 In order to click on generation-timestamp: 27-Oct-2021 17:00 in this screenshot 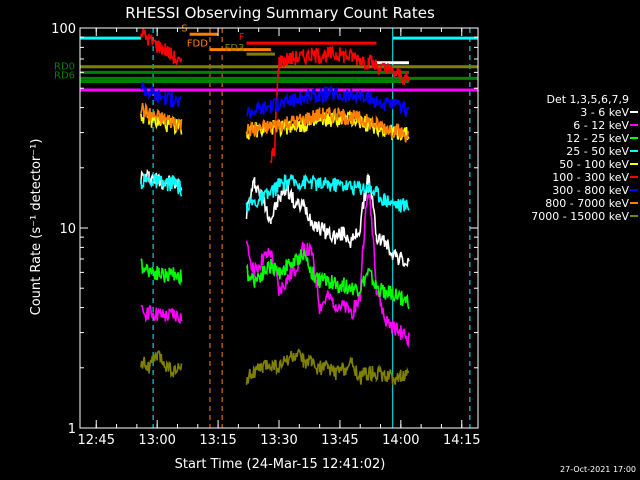, I will do `click(598, 469)`.